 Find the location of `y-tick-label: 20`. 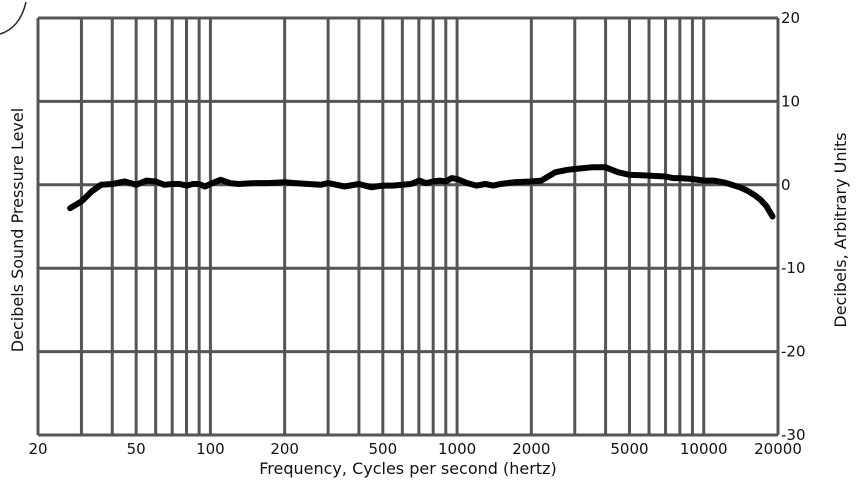

y-tick-label: 20 is located at coordinates (790, 18).